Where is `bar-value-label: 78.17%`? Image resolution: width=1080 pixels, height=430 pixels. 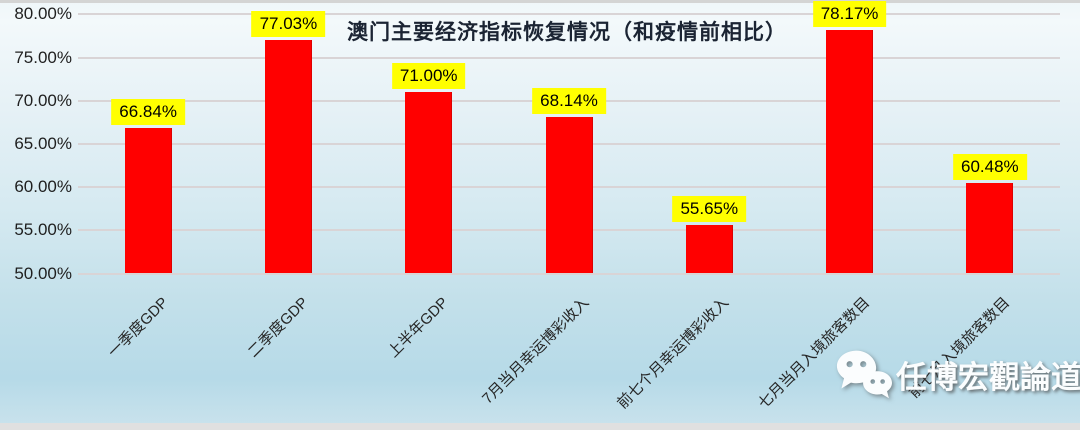 bar-value-label: 78.17% is located at coordinates (849, 14).